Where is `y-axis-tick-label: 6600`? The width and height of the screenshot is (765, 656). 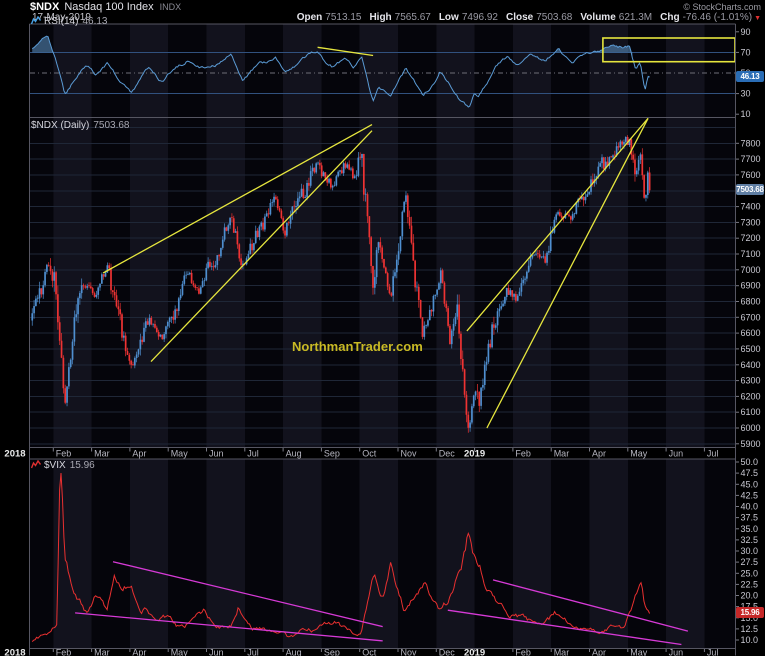 y-axis-tick-label: 6600 is located at coordinates (751, 333).